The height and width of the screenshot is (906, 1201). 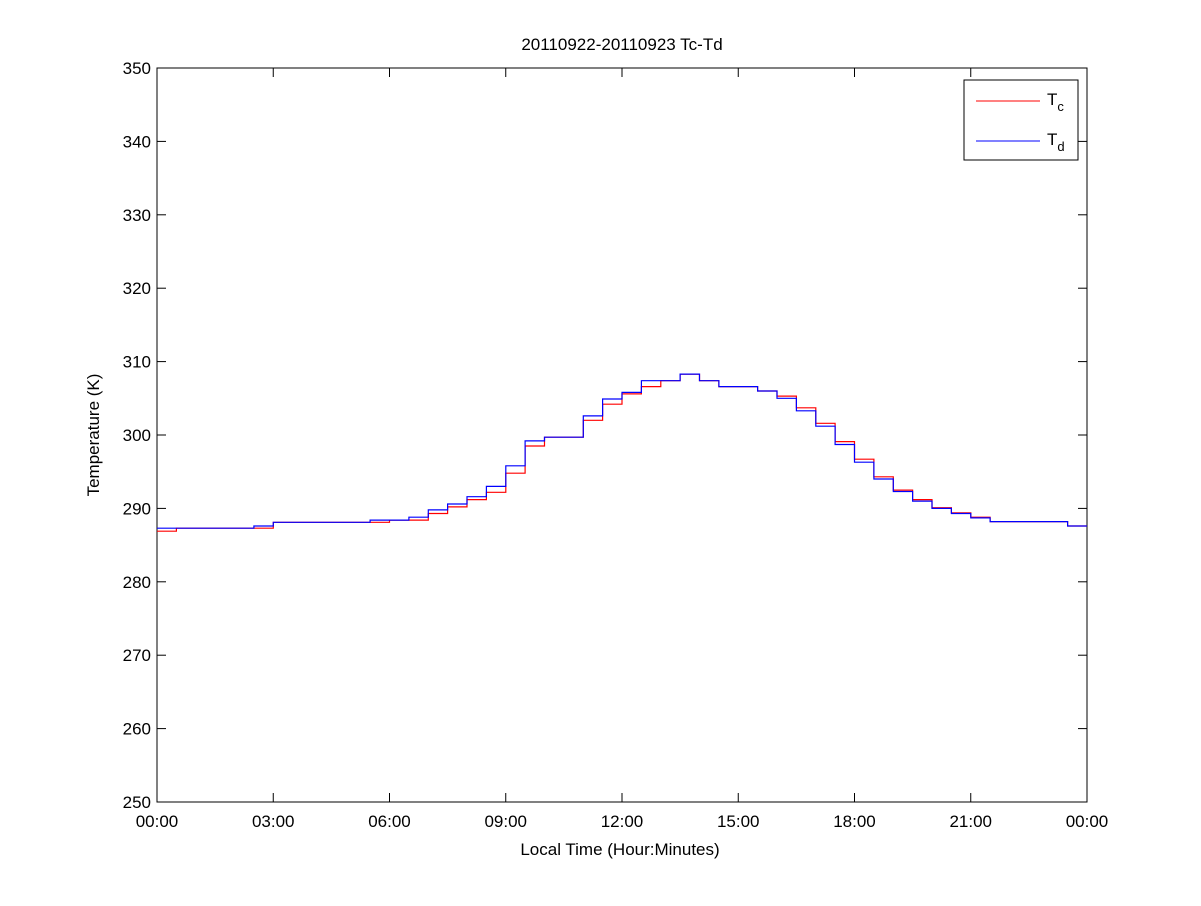 I want to click on x-axis-label: Local Time (Hour:Minutes), so click(x=619, y=849).